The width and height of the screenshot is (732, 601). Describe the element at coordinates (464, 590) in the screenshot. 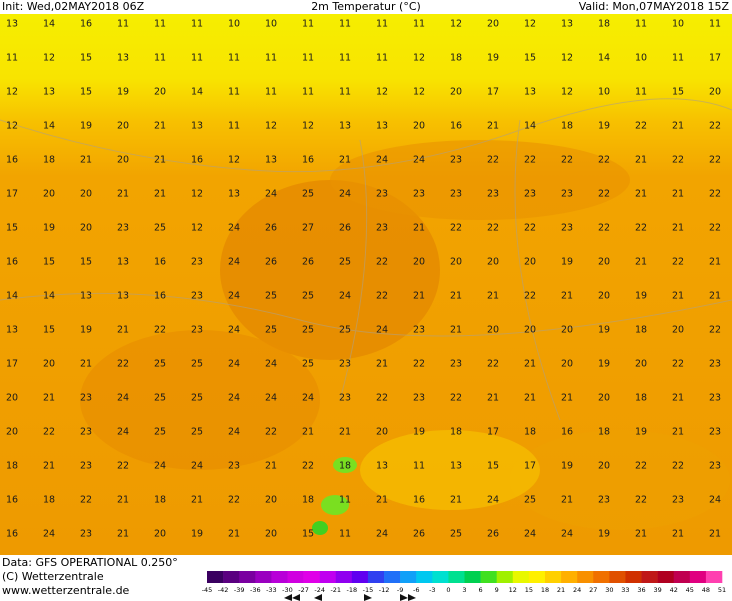

I see `colorbar-label: 3` at that location.